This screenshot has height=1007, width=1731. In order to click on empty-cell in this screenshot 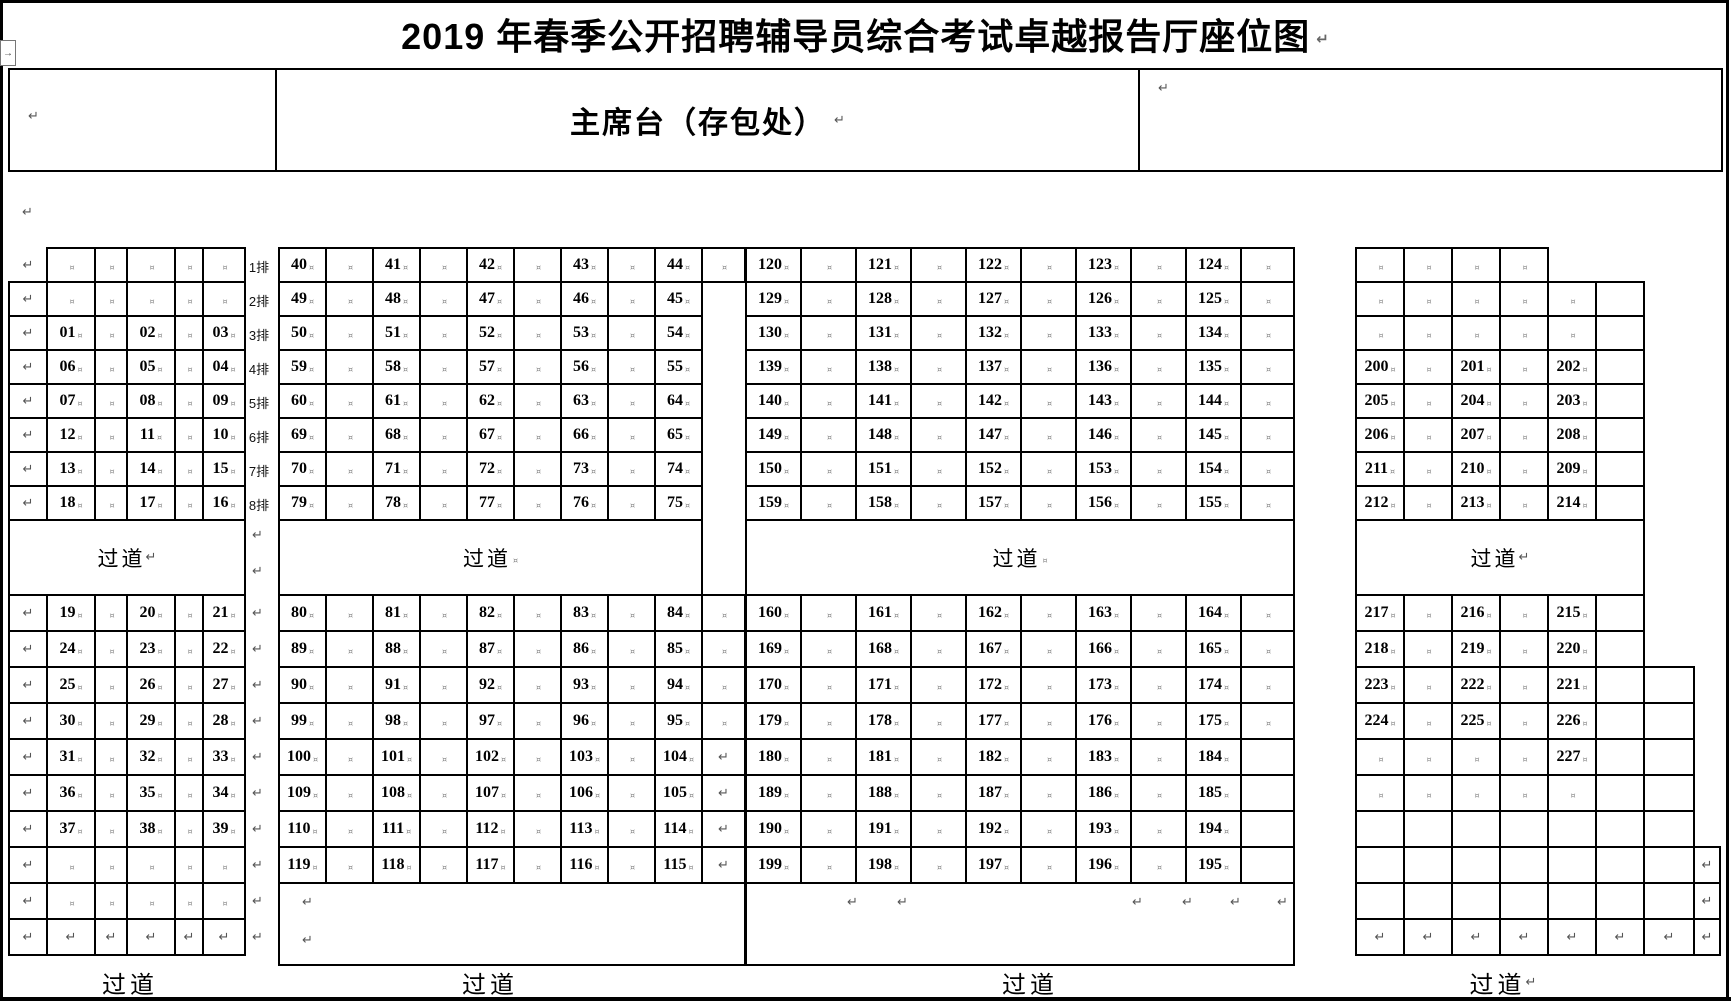, I will do `click(1476, 829)`.